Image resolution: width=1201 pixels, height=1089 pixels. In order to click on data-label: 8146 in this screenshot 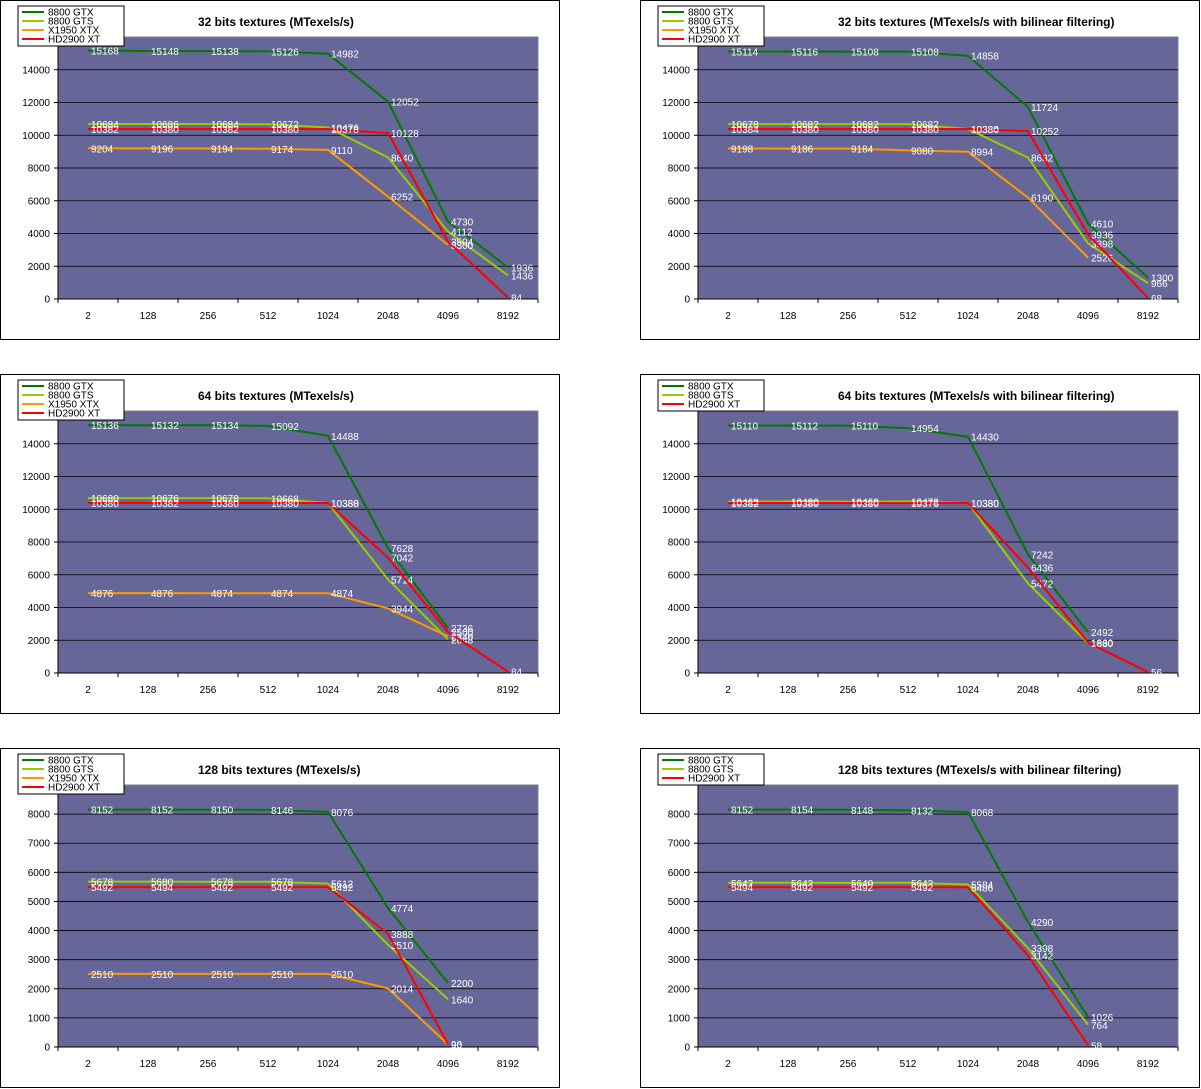, I will do `click(282, 811)`.